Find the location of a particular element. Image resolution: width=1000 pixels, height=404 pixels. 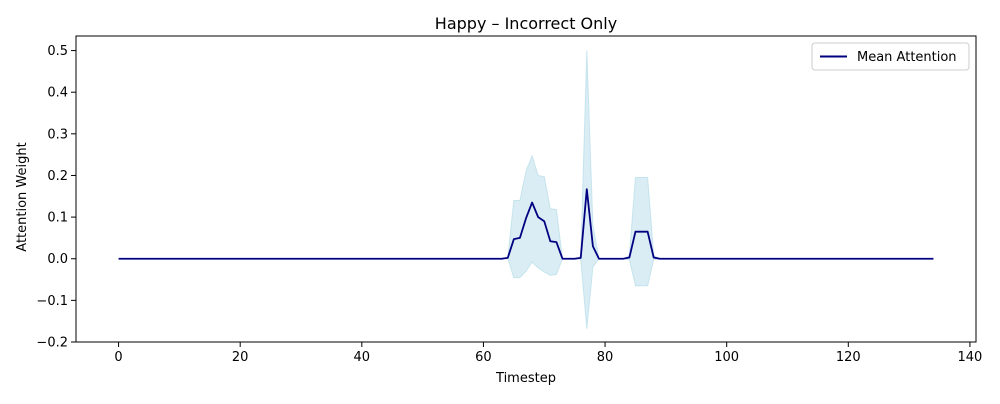

x-axis-ticks: 0 20 40 60 80 100 120 140 is located at coordinates (548, 353).